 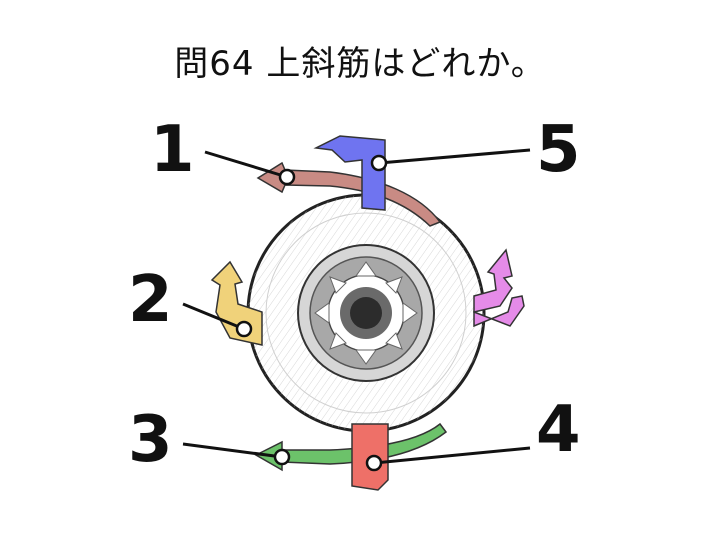 What do you see at coordinates (558, 150) in the screenshot?
I see `label-5: 5` at bounding box center [558, 150].